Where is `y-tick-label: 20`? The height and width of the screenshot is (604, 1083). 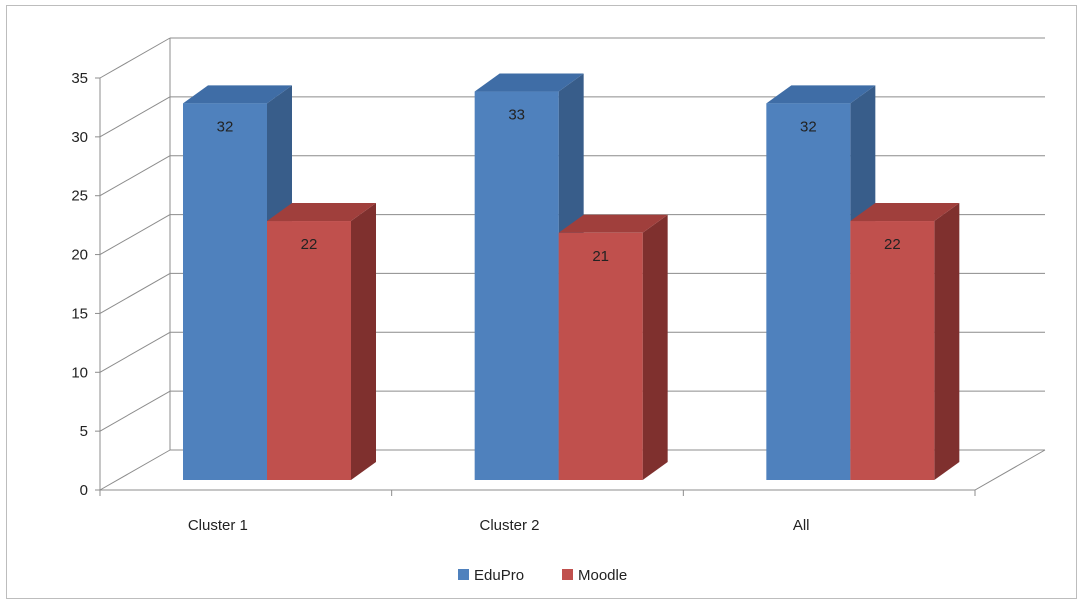 y-tick-label: 20 is located at coordinates (79, 255).